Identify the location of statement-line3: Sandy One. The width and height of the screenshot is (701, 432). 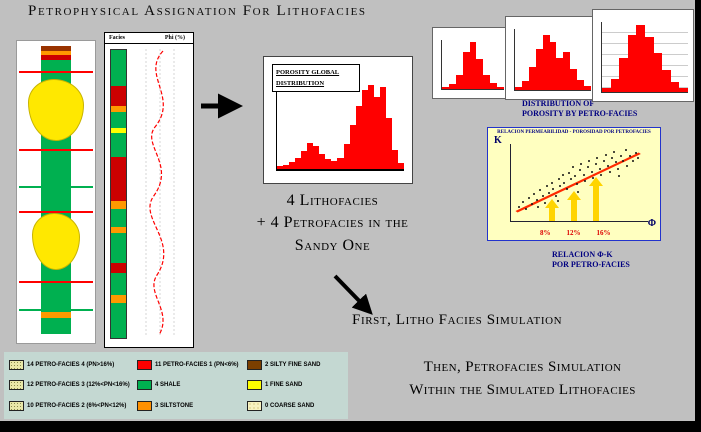
(332, 245).